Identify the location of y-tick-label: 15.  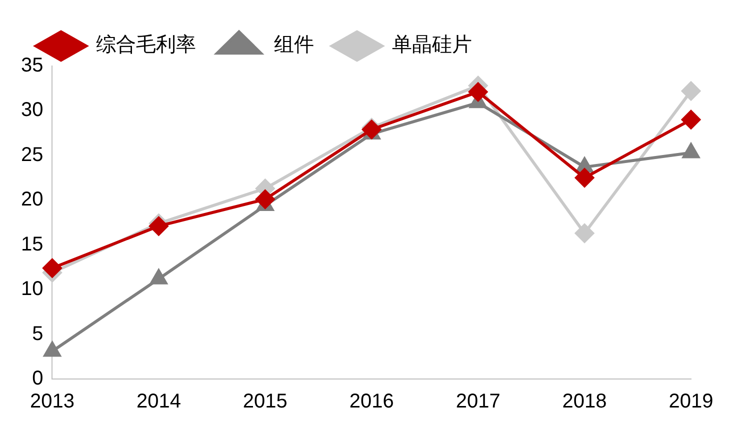
(32, 244).